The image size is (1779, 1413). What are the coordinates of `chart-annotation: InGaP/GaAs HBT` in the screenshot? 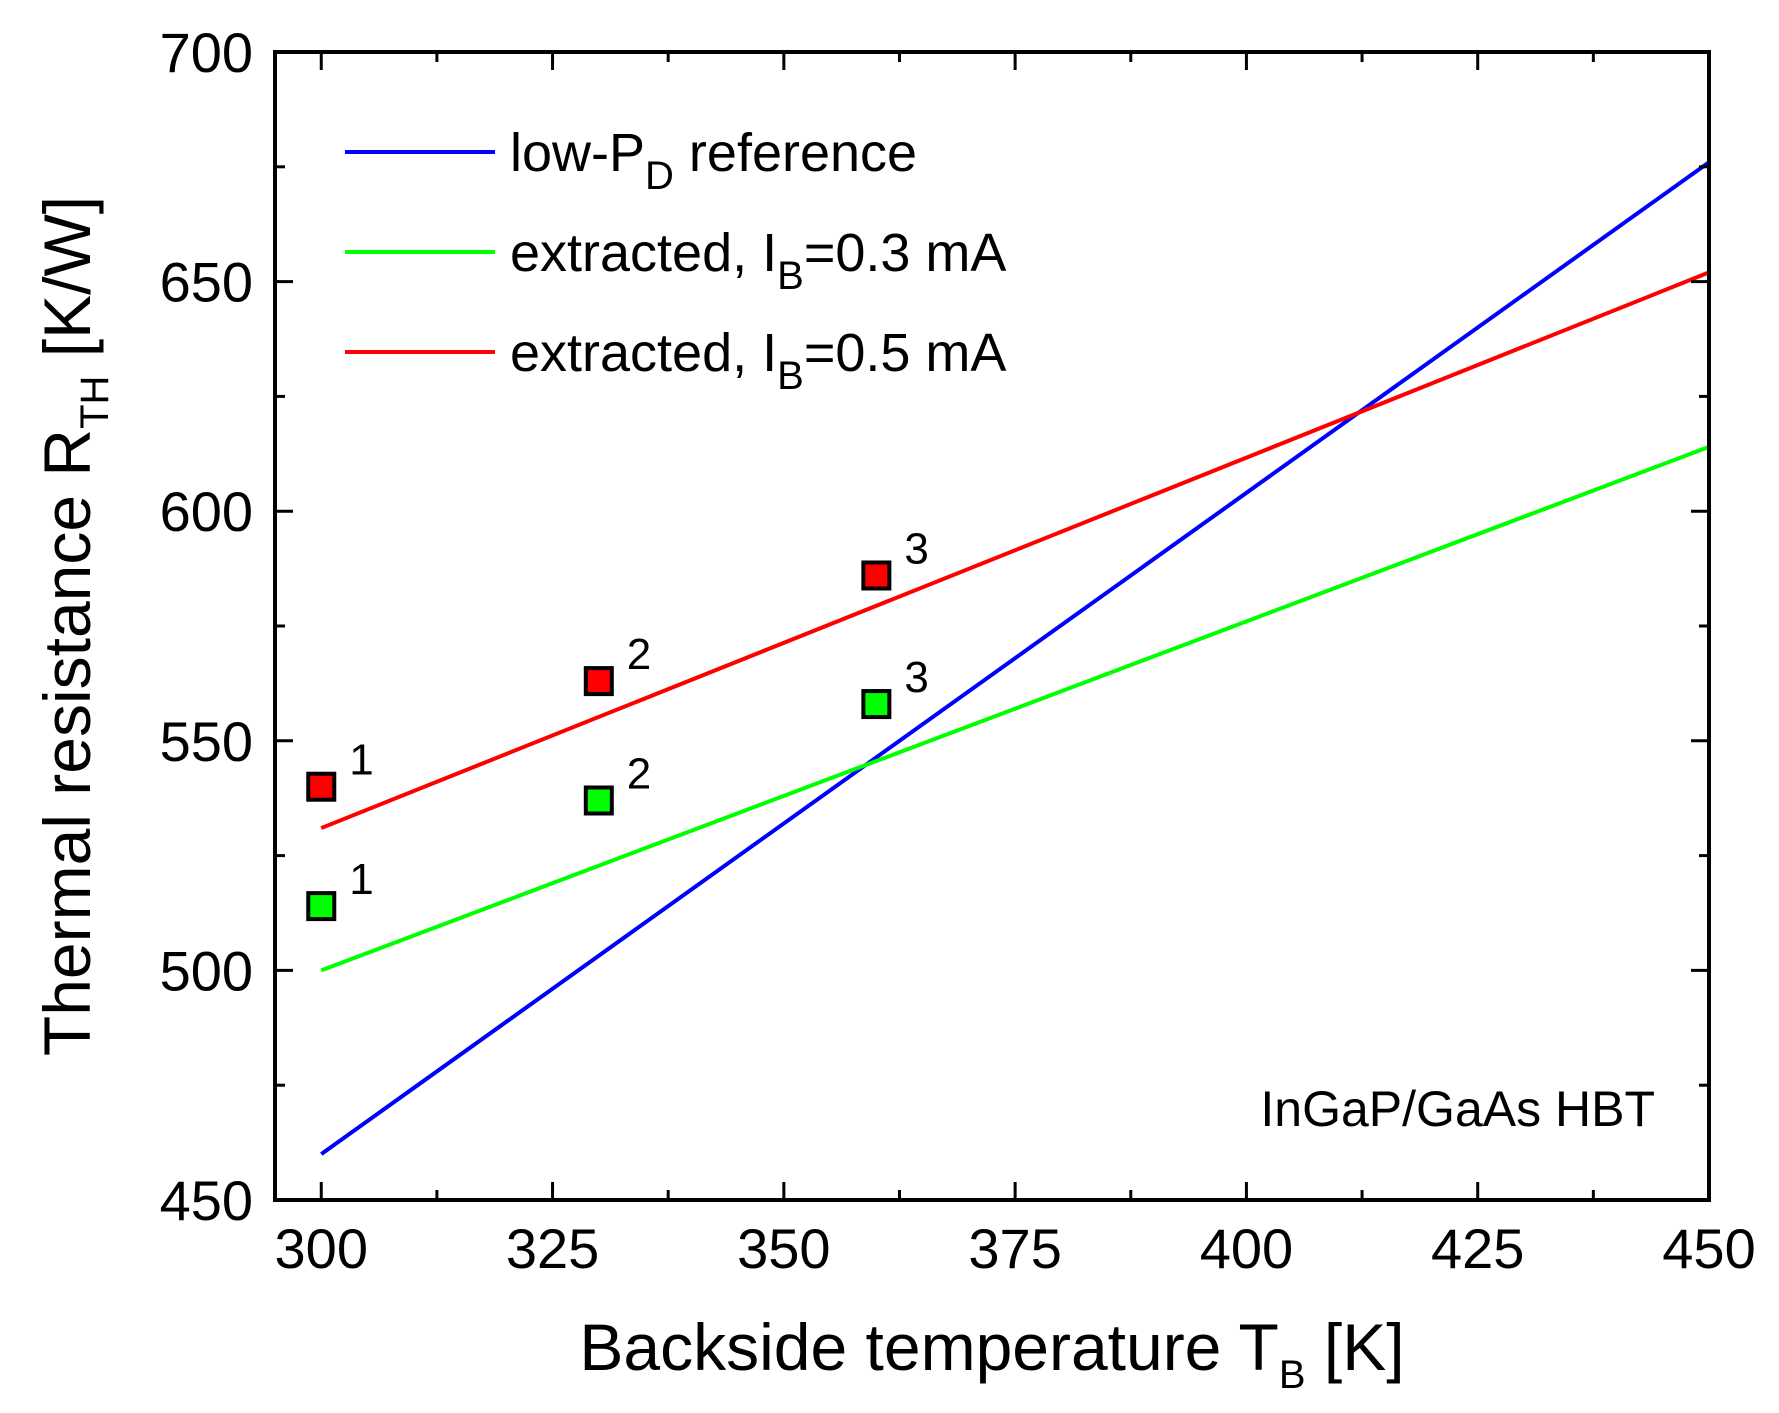 It's located at (1457, 1109).